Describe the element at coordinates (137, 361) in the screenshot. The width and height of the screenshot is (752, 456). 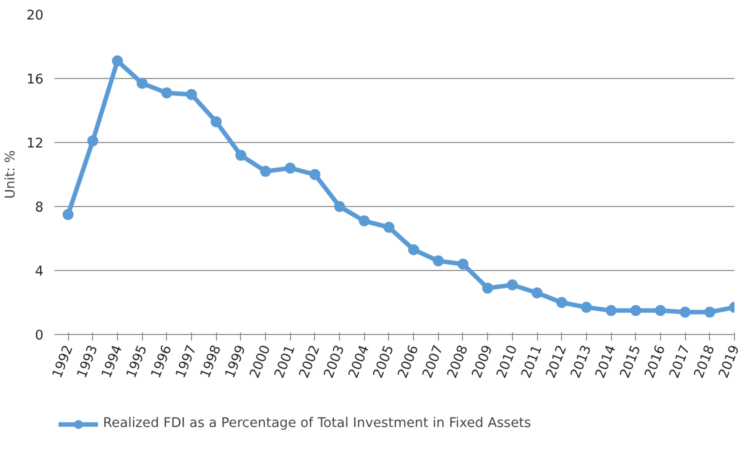
I see `x-tick-label: 1995` at that location.